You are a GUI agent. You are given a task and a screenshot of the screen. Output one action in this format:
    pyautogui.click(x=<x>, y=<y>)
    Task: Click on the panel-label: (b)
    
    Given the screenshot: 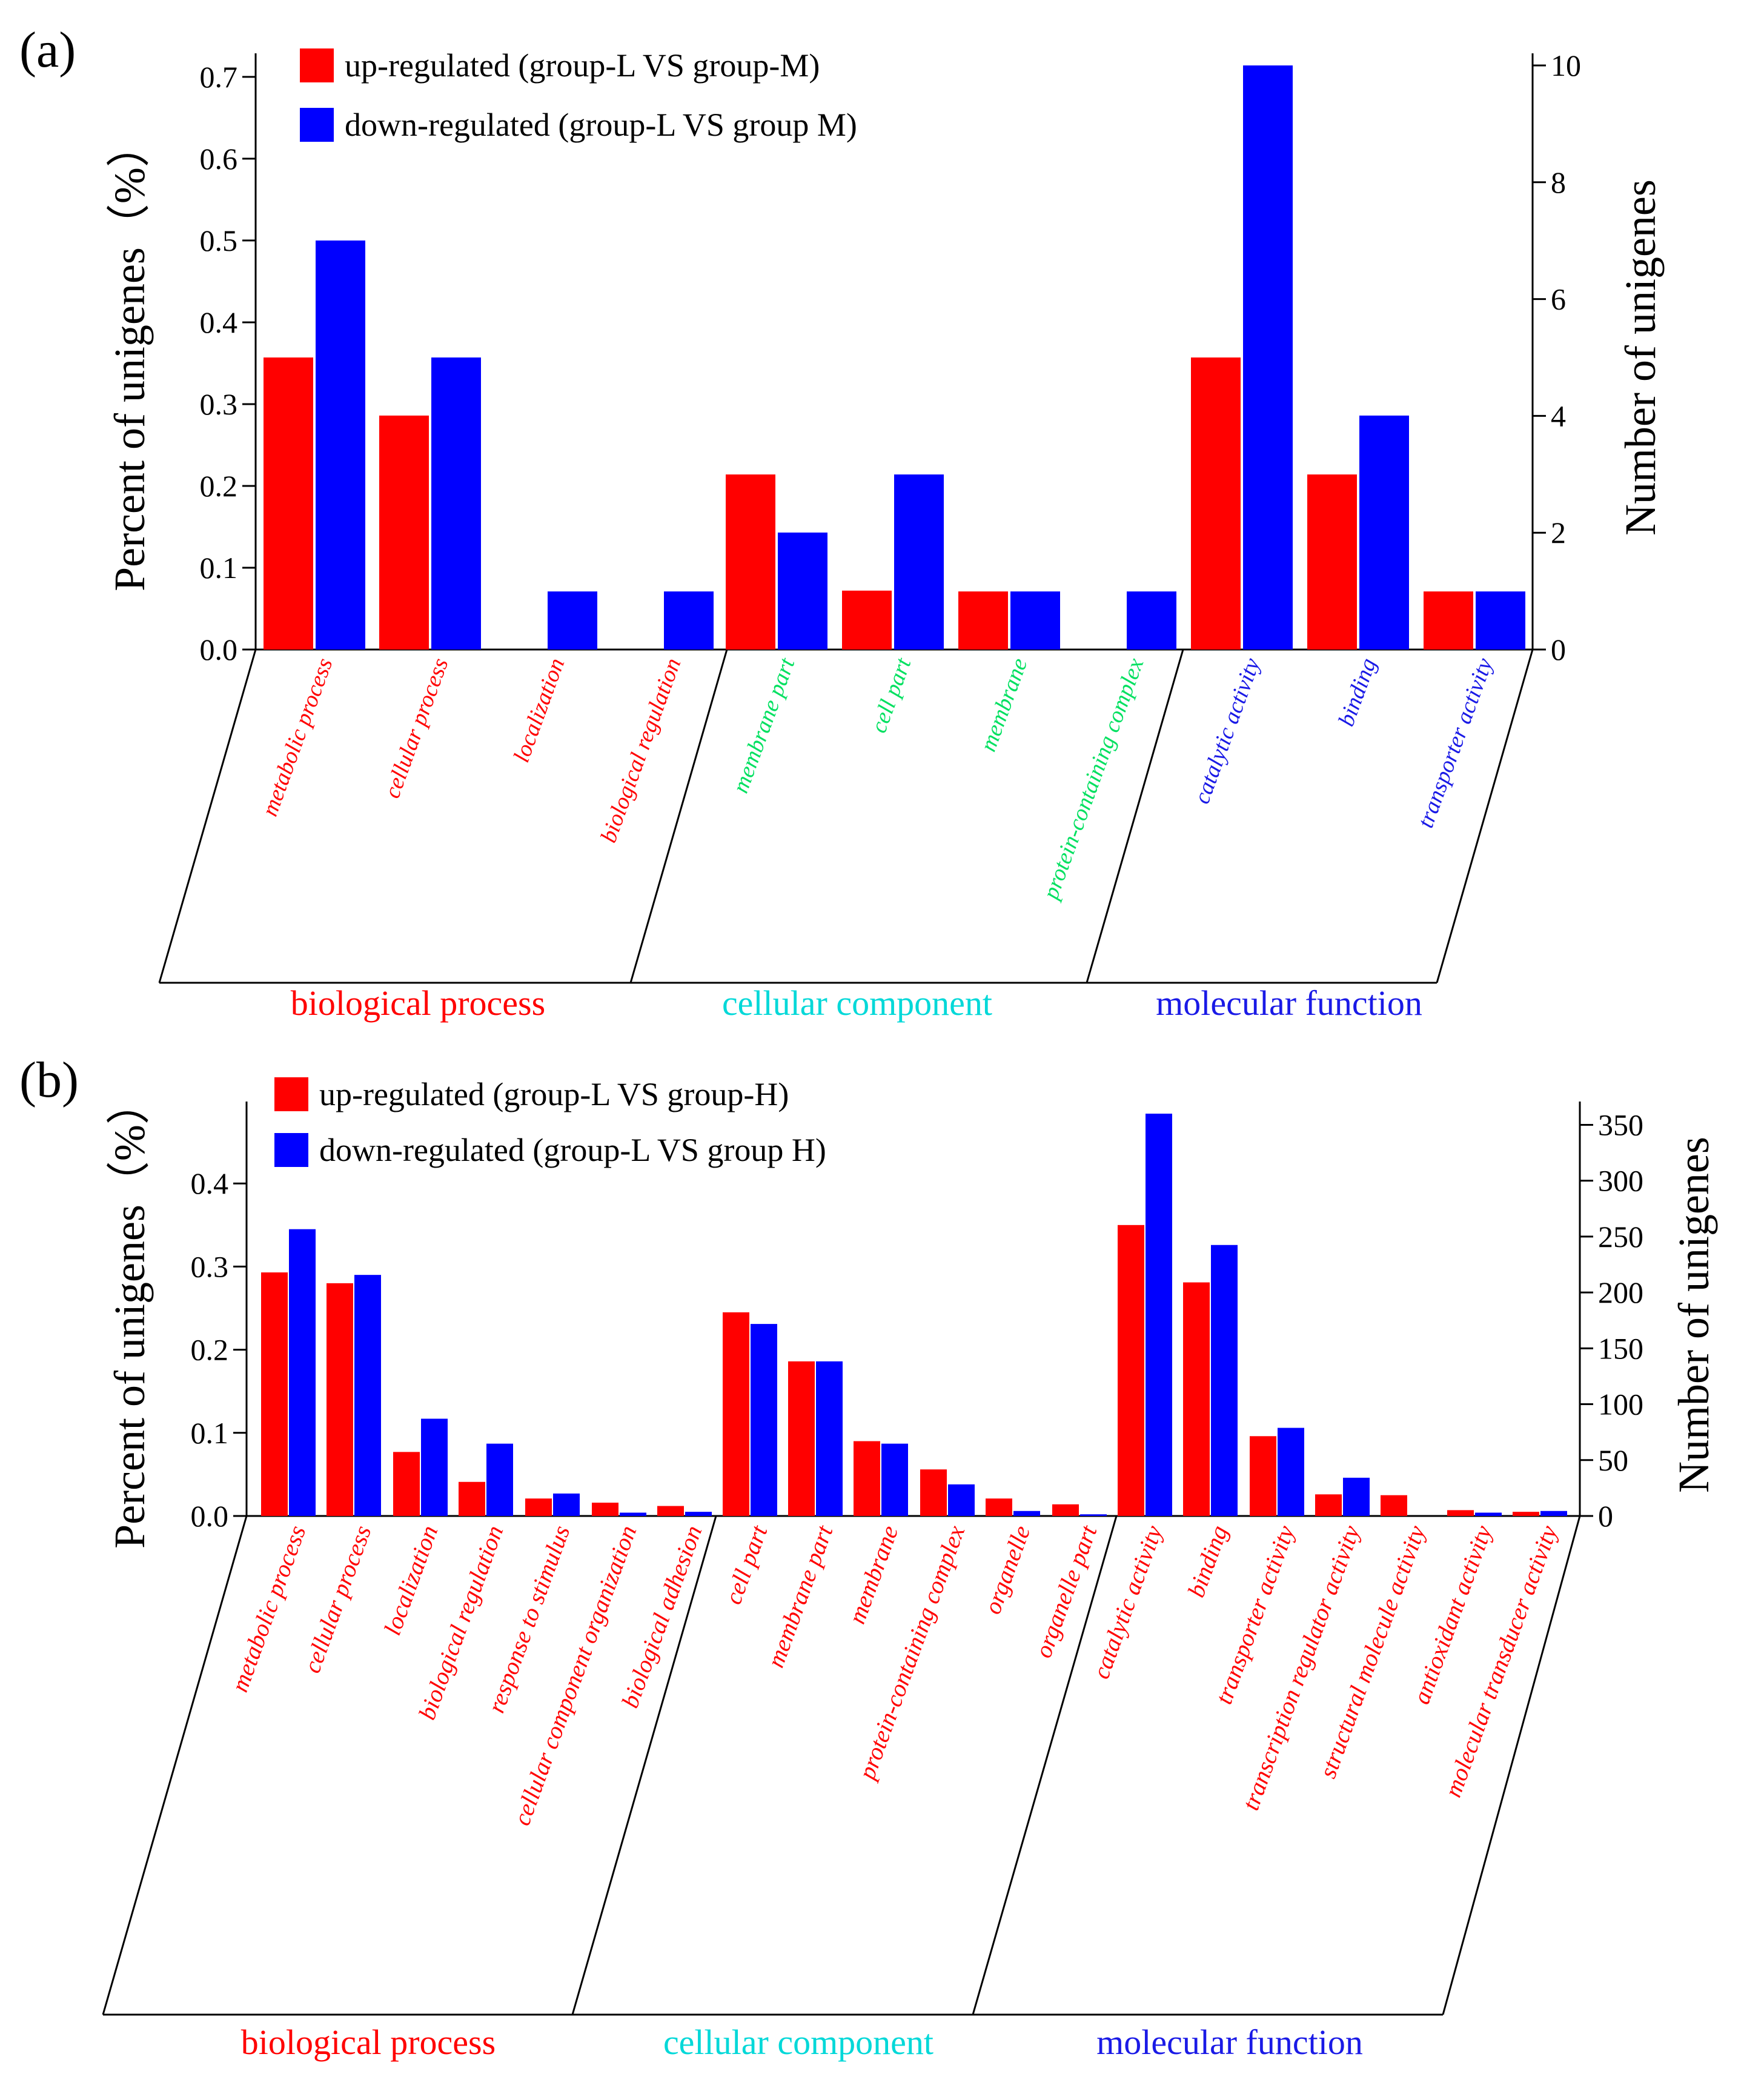 What is the action you would take?
    pyautogui.click(x=49, y=1080)
    